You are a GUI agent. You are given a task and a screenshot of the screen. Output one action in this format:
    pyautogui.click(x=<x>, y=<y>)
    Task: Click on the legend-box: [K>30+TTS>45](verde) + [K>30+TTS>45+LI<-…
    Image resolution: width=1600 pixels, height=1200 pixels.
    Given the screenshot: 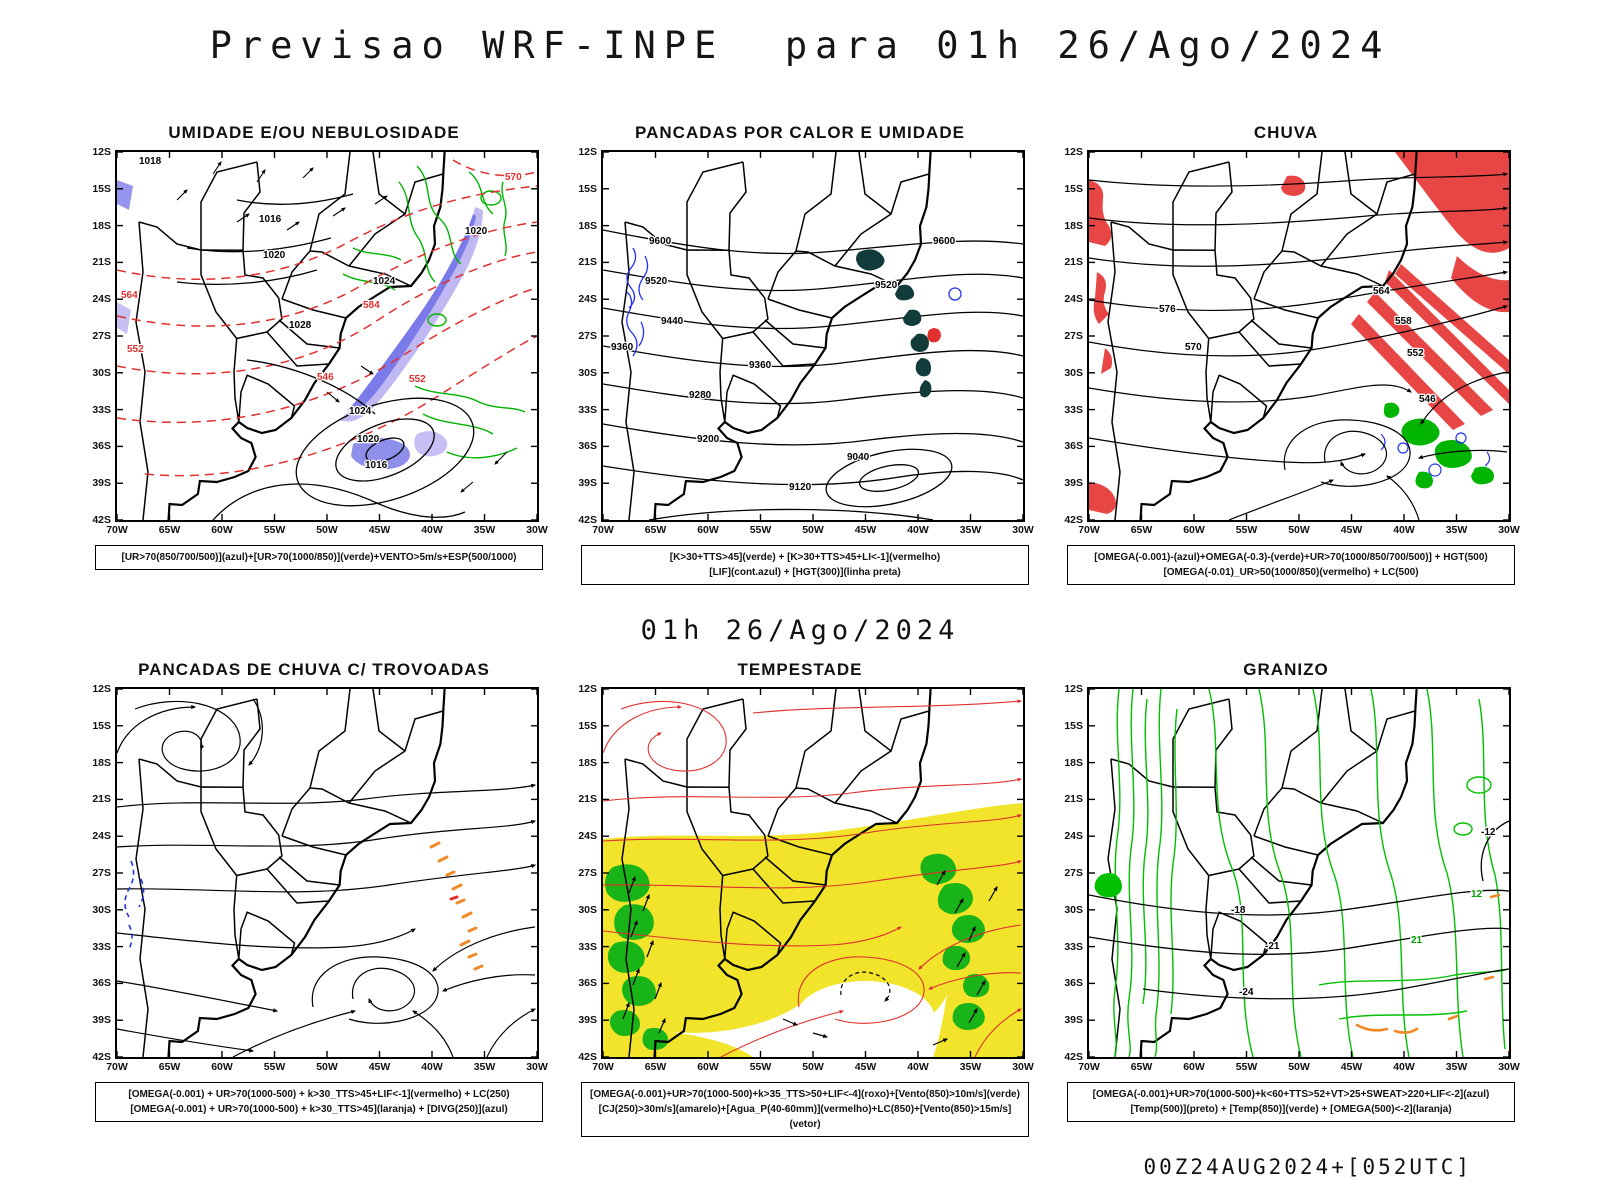 What is the action you would take?
    pyautogui.click(x=805, y=565)
    